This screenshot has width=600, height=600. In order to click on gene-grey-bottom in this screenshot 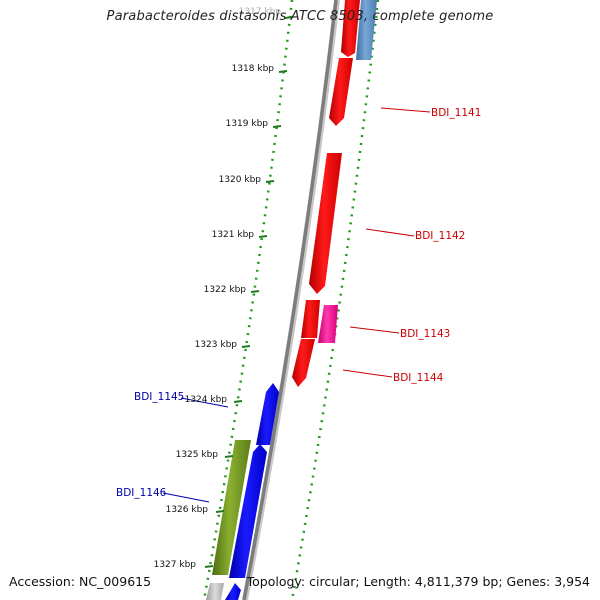, I will do `click(215, 591)`.